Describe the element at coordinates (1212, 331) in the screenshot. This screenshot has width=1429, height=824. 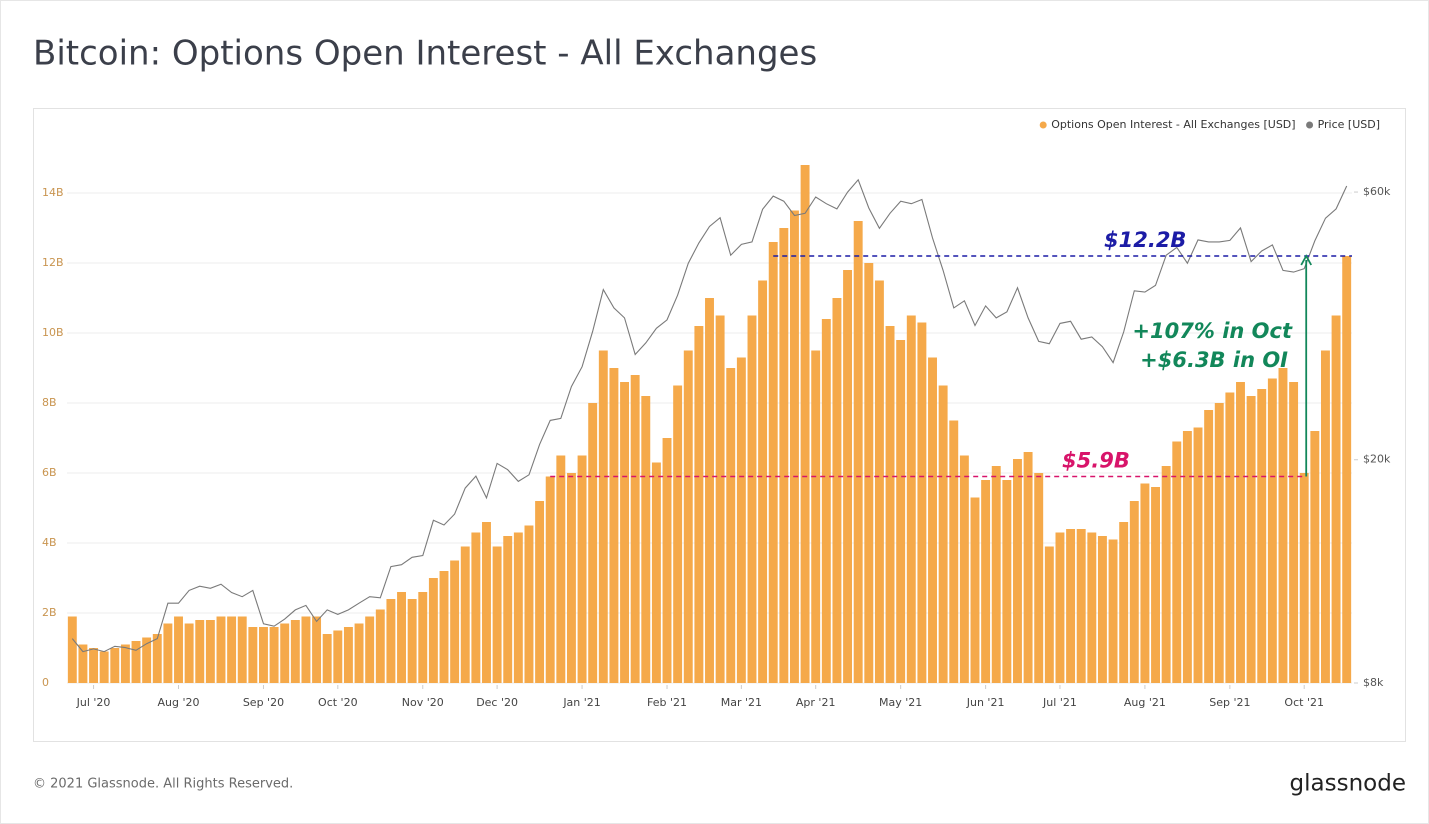
I see `annotation: +107% in Oct` at that location.